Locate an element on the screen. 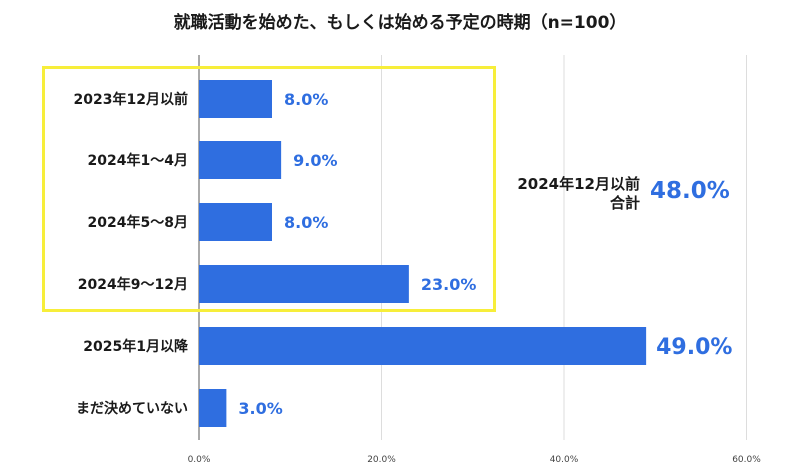 The width and height of the screenshot is (800, 470). value-label: 9.0% is located at coordinates (315, 160).